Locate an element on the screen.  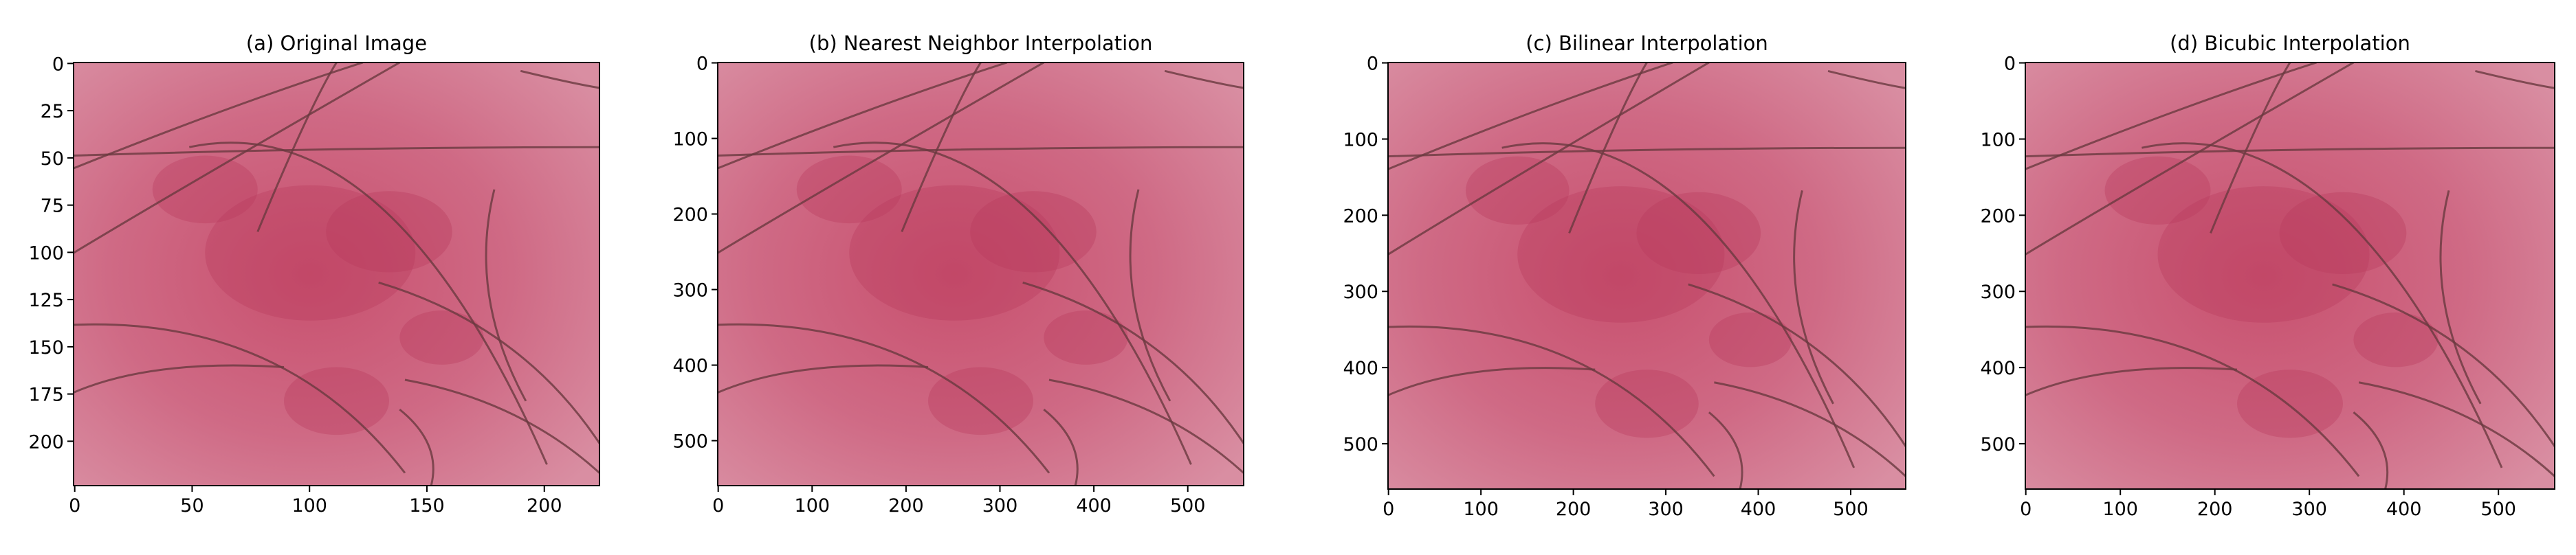
y-tick-label: 125 is located at coordinates (46, 300).